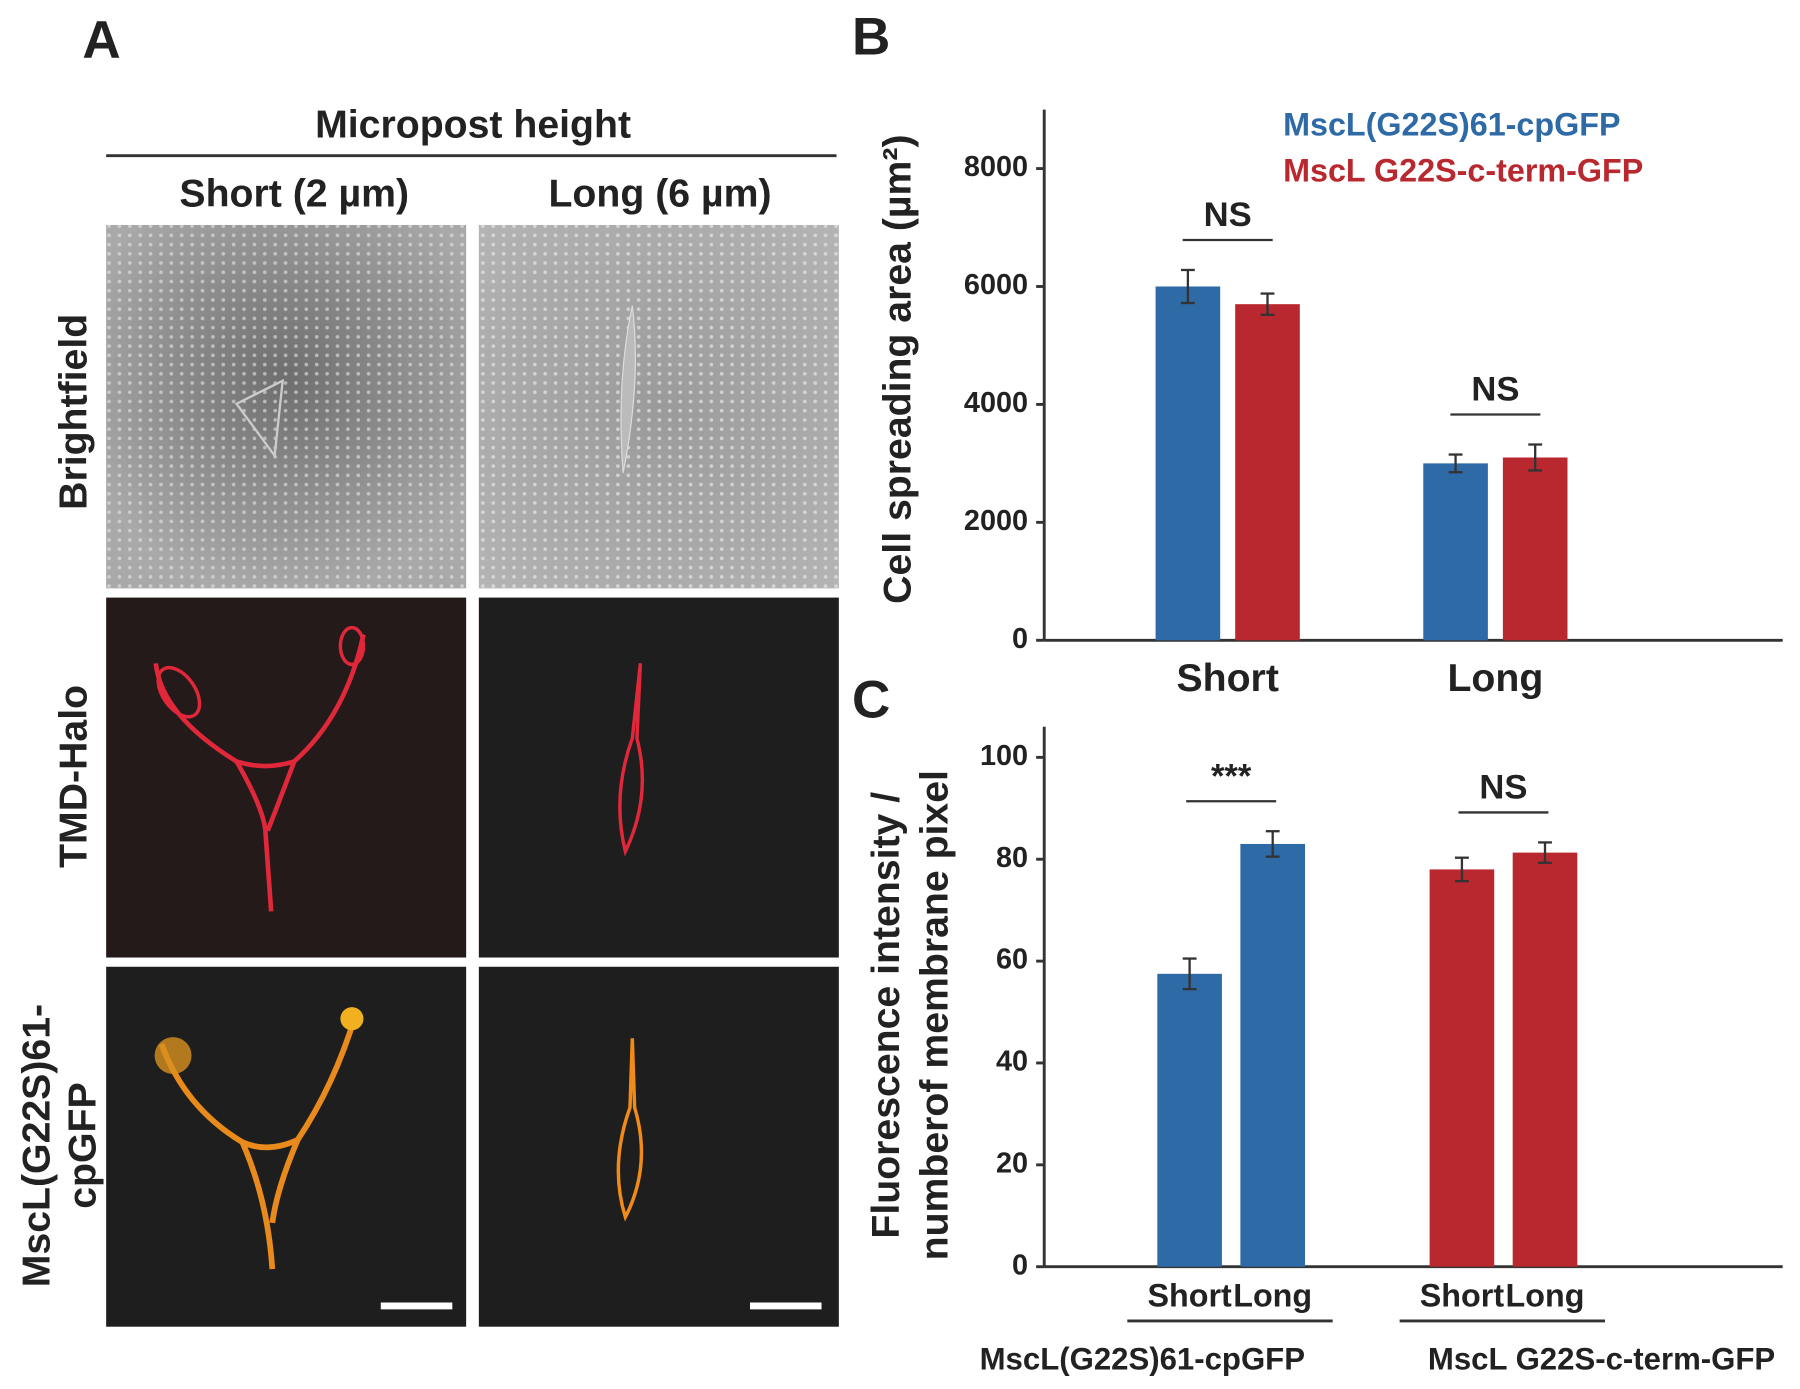 This screenshot has height=1389, width=1800. What do you see at coordinates (1142, 1359) in the screenshot?
I see `group-label: MscL(G22S)61-cpGFP` at bounding box center [1142, 1359].